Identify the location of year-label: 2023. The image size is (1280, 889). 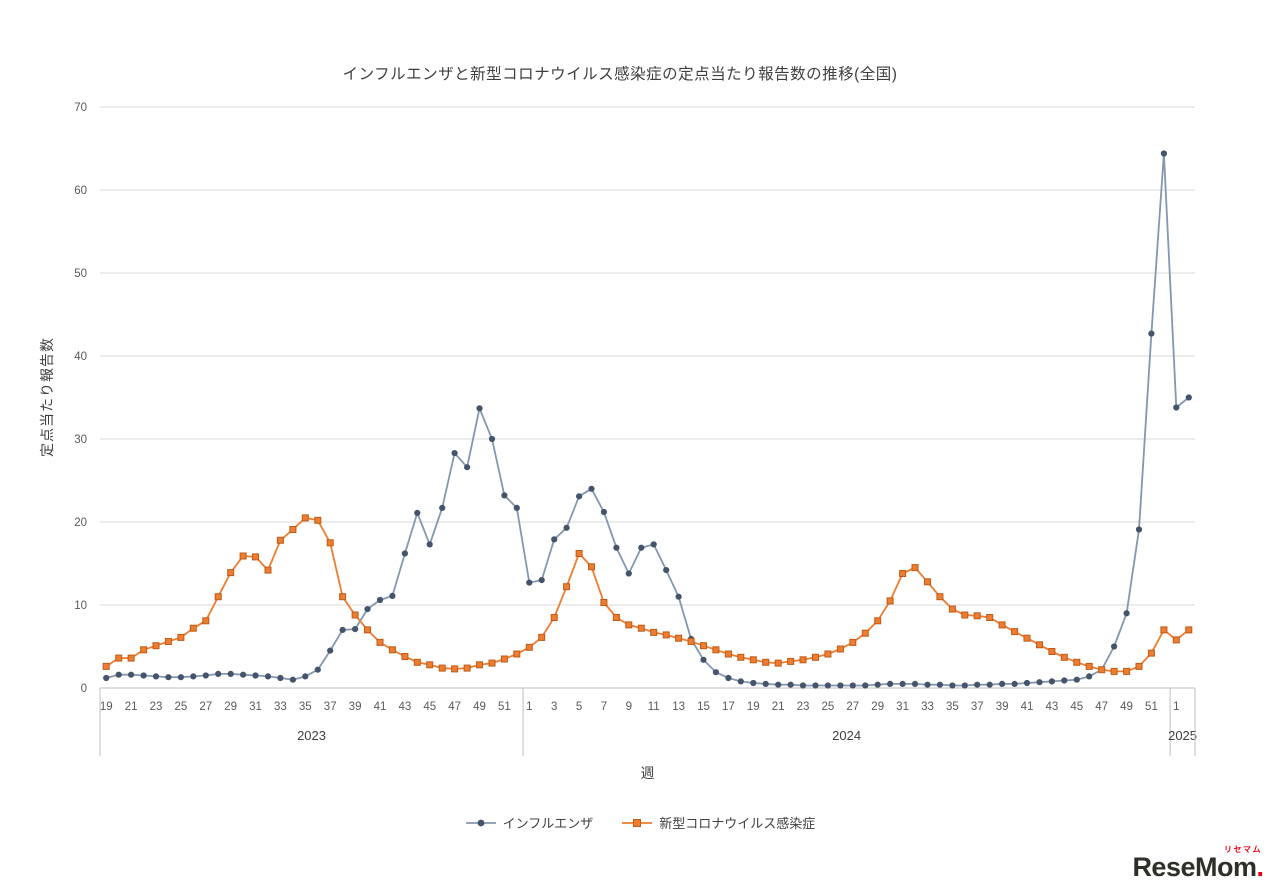
(311, 735).